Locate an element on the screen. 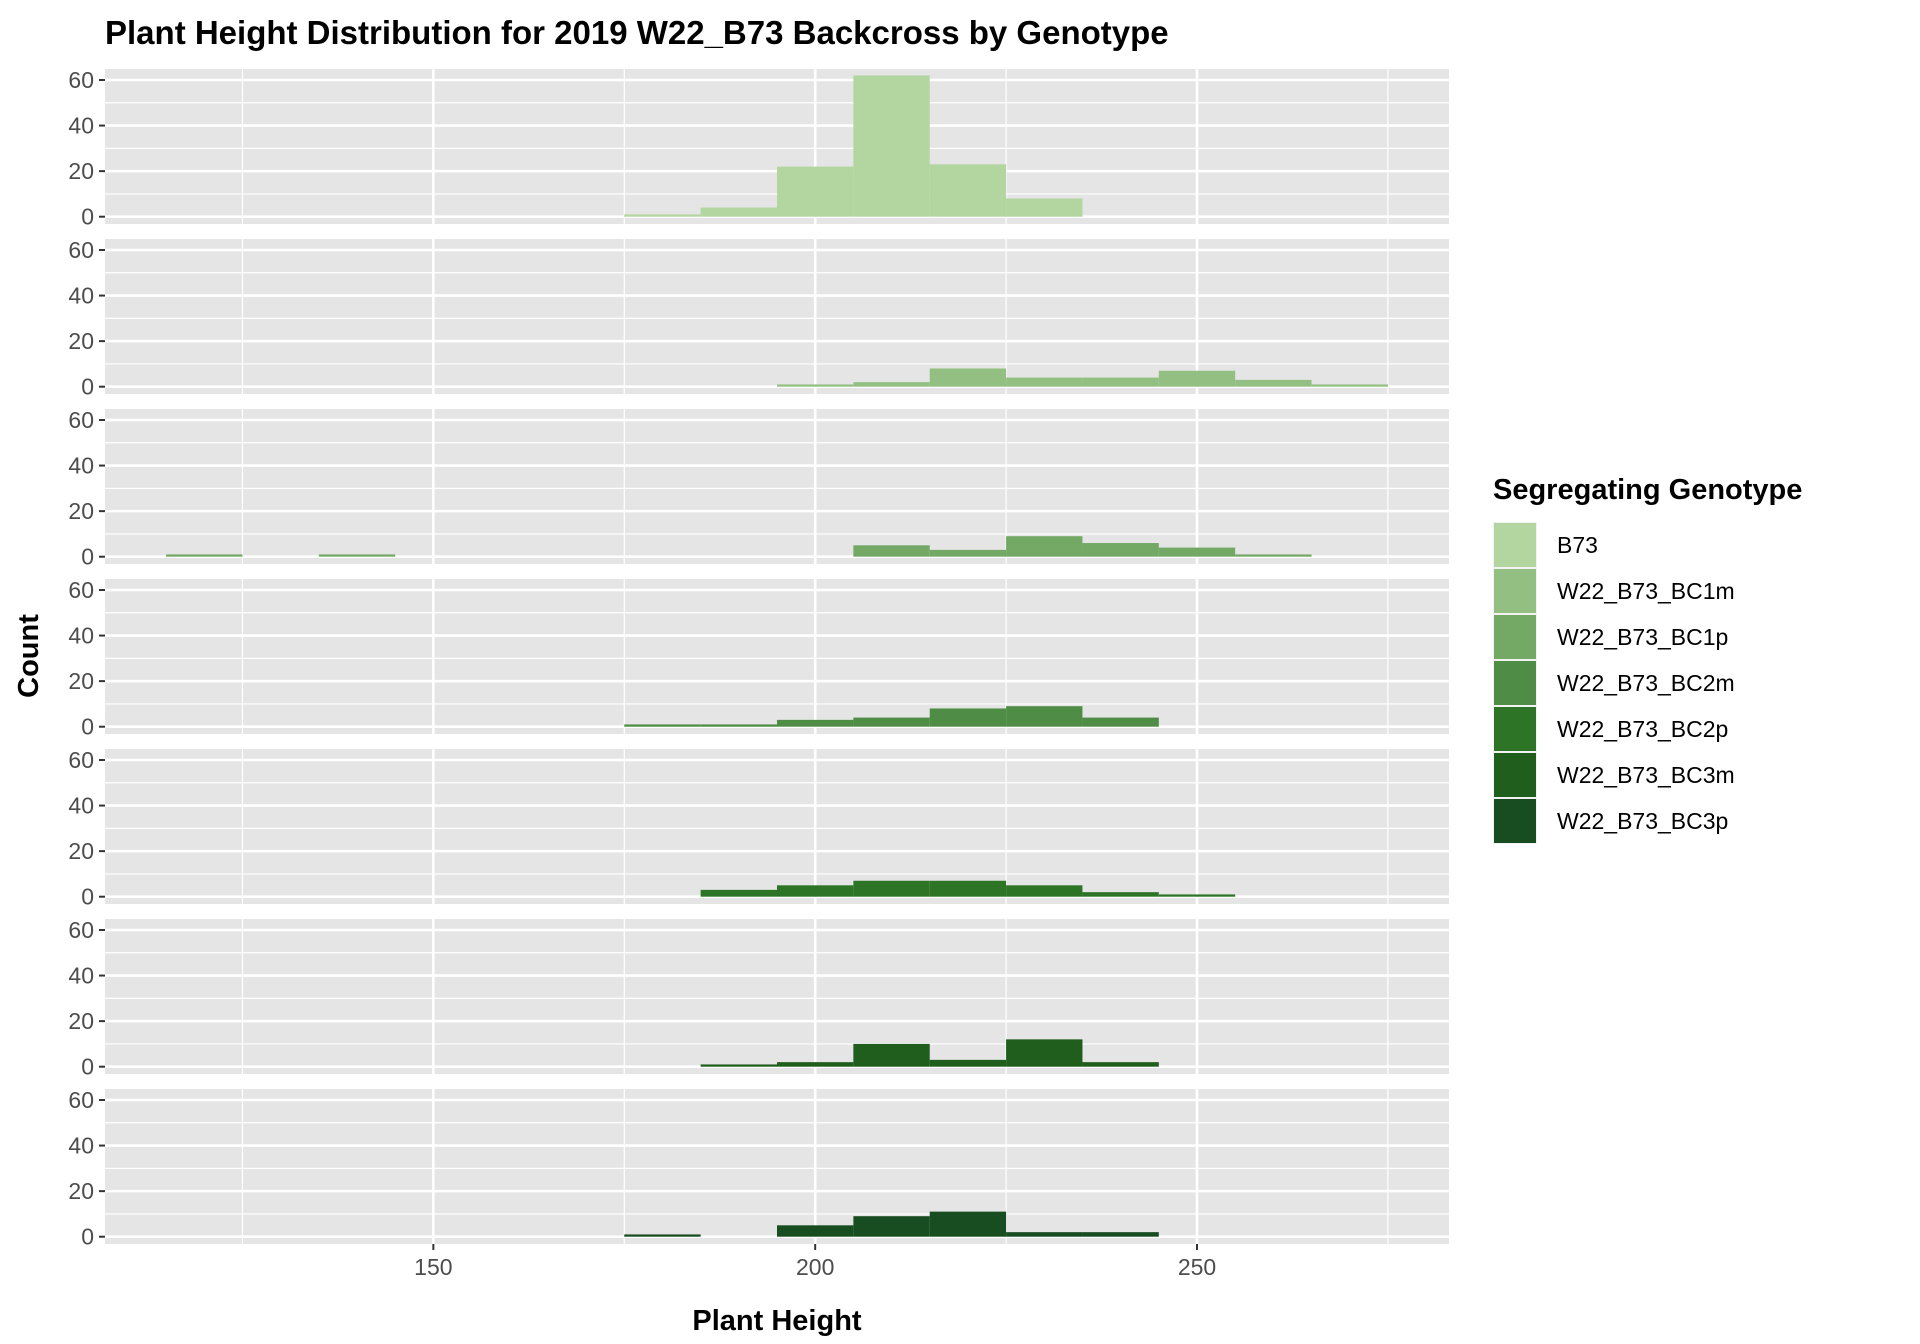  legend-item: W22_B73_BC2m is located at coordinates (1614, 683).